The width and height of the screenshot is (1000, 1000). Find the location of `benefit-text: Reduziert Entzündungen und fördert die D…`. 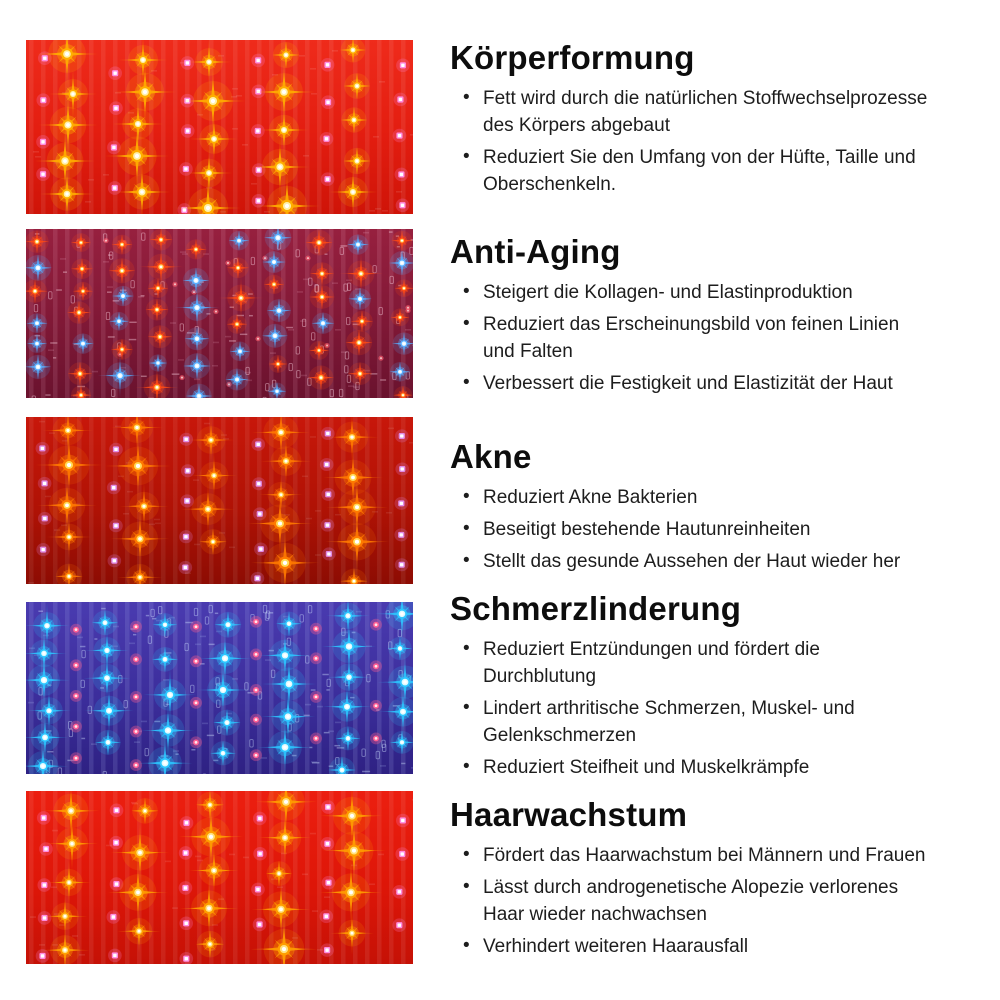

benefit-text: Reduziert Entzündungen und fördert die D… is located at coordinates (651, 662).